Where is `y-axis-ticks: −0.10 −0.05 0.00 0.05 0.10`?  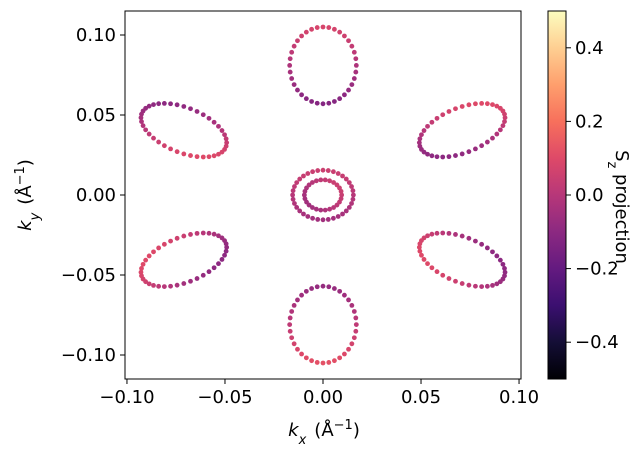 y-axis-ticks: −0.10 −0.05 0.00 0.05 0.10 is located at coordinates (93, 195).